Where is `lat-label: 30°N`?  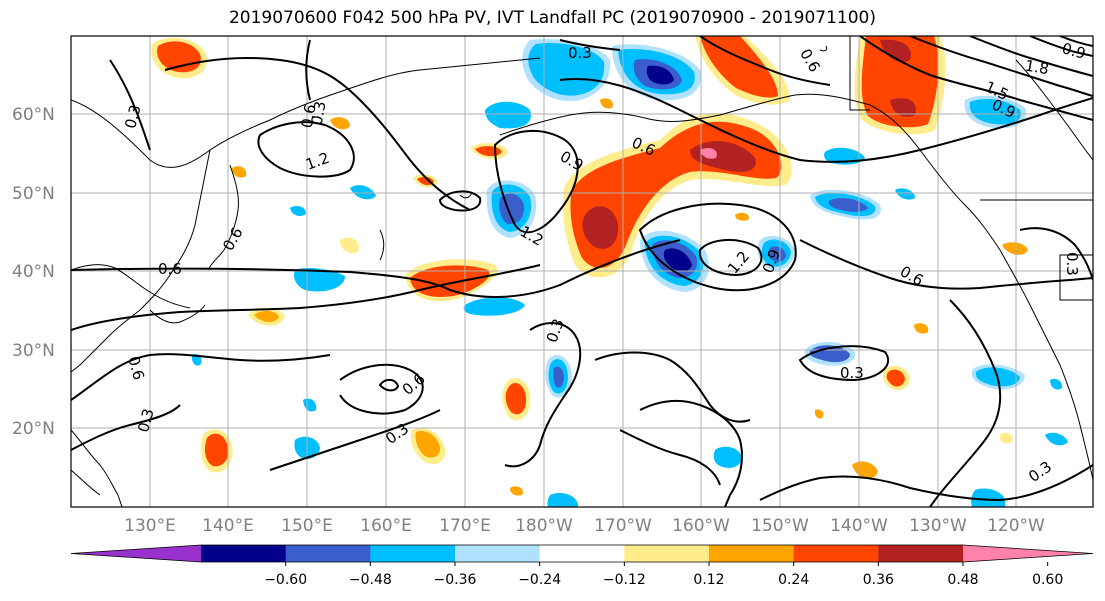
lat-label: 30°N is located at coordinates (33, 351).